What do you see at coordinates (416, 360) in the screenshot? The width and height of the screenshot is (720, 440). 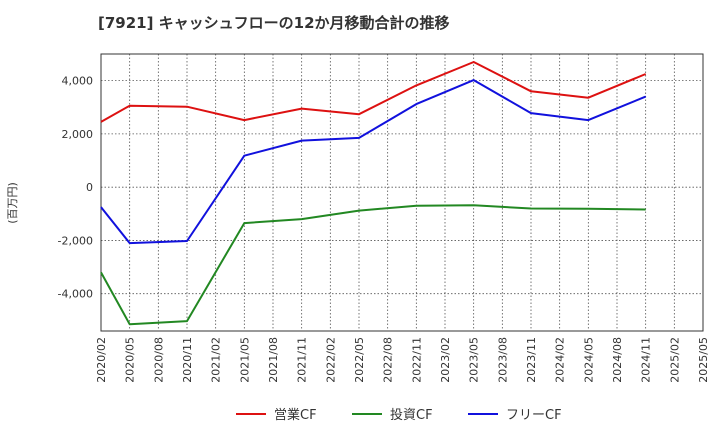 I see `x-tick-label-2022-11: 2022/11` at bounding box center [416, 360].